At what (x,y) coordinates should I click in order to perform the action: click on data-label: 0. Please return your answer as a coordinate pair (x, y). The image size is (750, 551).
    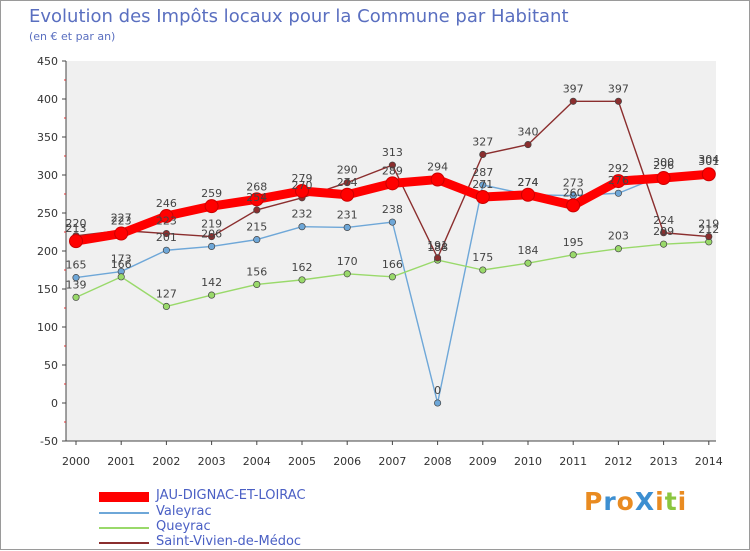
    Looking at the image, I should click on (437, 390).